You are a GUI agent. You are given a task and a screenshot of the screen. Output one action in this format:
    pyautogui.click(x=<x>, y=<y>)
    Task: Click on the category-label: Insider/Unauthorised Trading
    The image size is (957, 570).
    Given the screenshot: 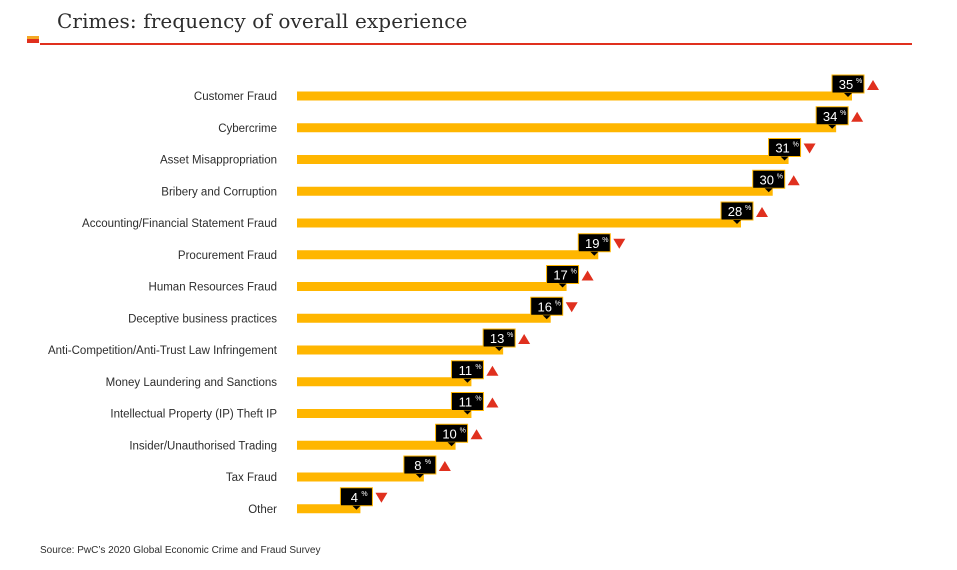 What is the action you would take?
    pyautogui.click(x=203, y=446)
    